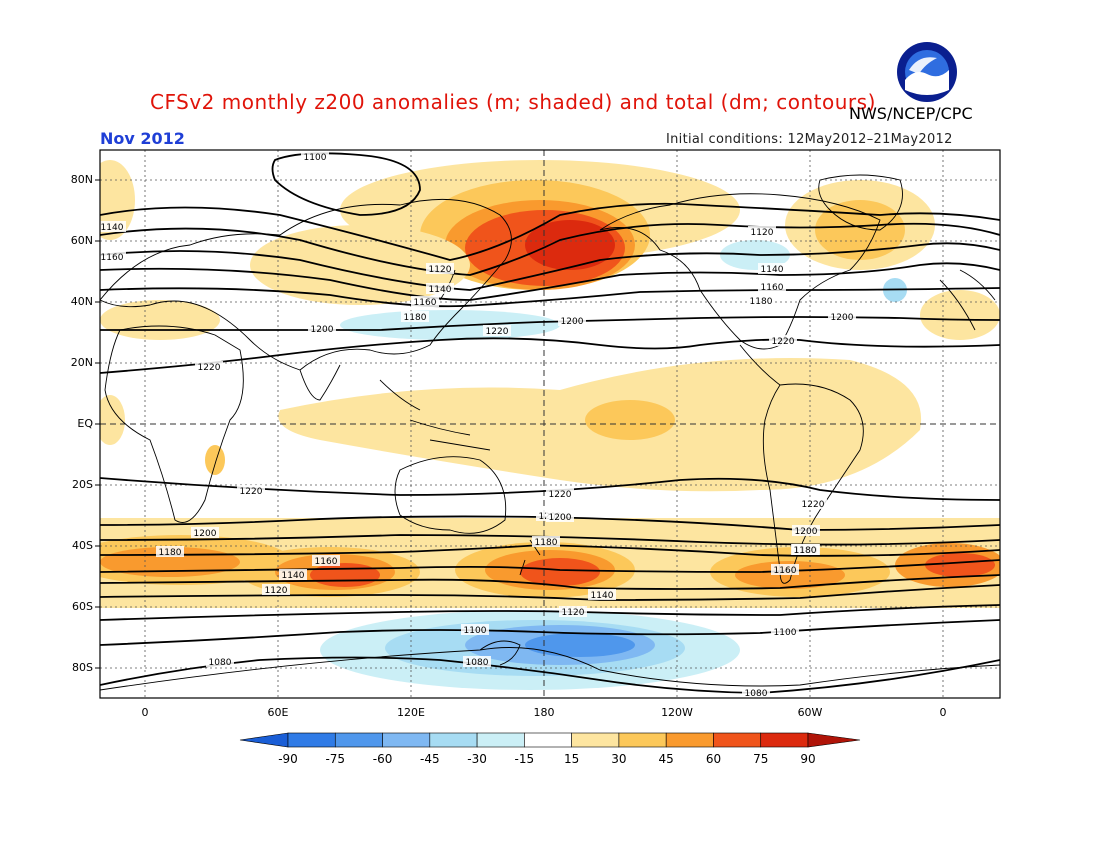 This screenshot has height=850, width=1100. I want to click on colorbar-label: 45, so click(666, 759).